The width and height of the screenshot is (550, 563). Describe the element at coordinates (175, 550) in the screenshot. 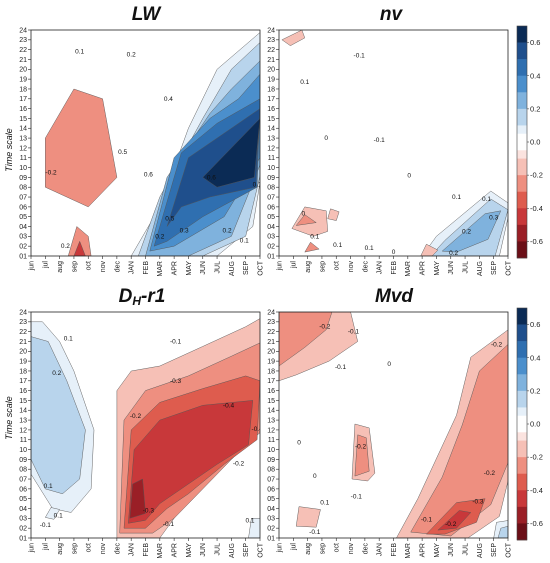

I see `x-tick-label: APR` at that location.